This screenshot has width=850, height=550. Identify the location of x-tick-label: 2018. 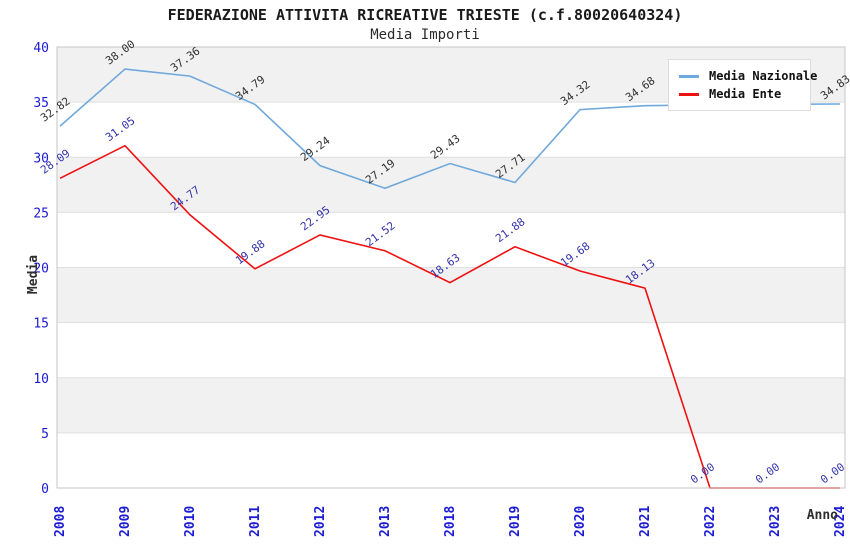
(450, 521).